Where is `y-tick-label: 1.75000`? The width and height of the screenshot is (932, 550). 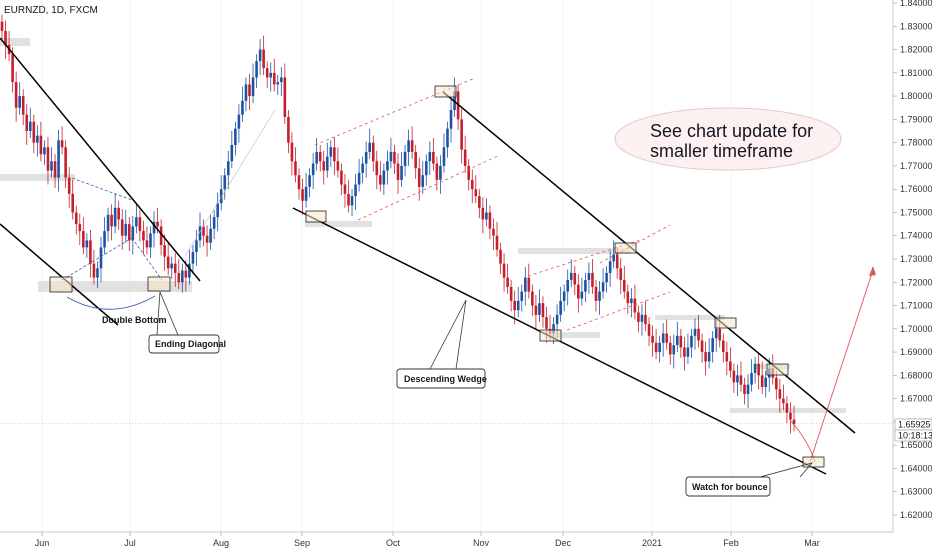
y-tick-label: 1.75000 is located at coordinates (916, 212).